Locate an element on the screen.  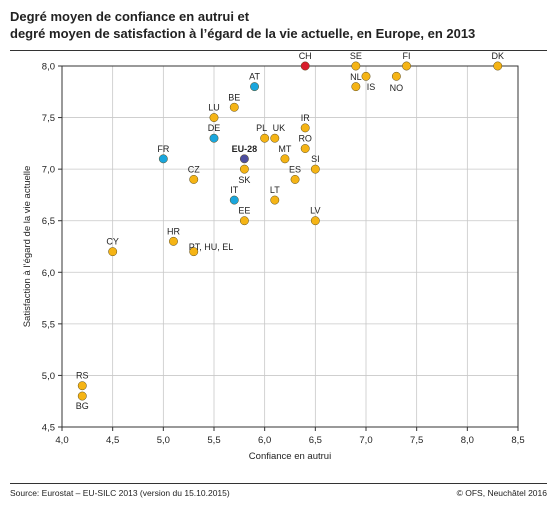
point-label: EE is located at coordinates (244, 211).